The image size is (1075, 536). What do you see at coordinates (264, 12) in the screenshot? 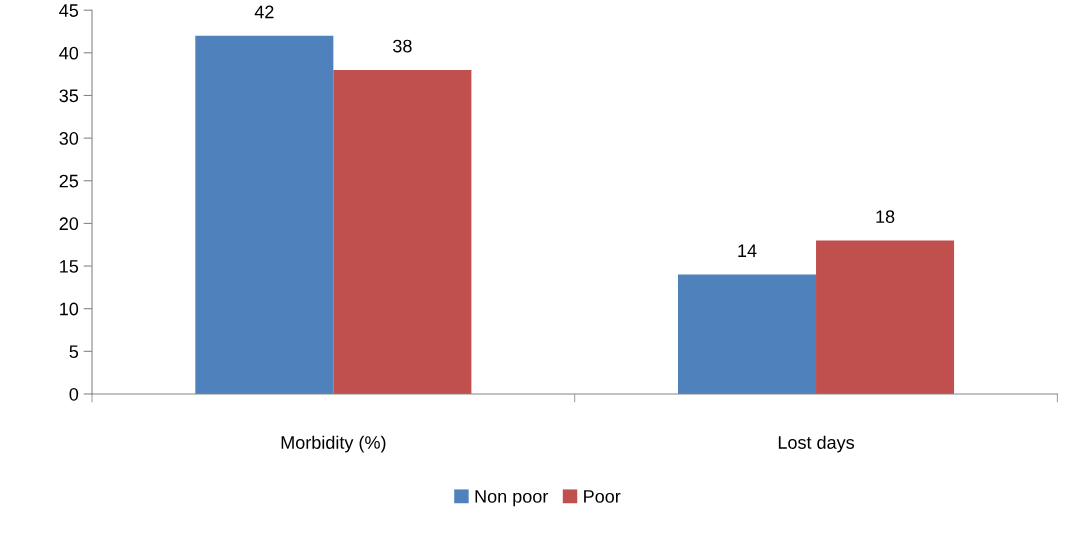
I see `data-label: 42` at bounding box center [264, 12].